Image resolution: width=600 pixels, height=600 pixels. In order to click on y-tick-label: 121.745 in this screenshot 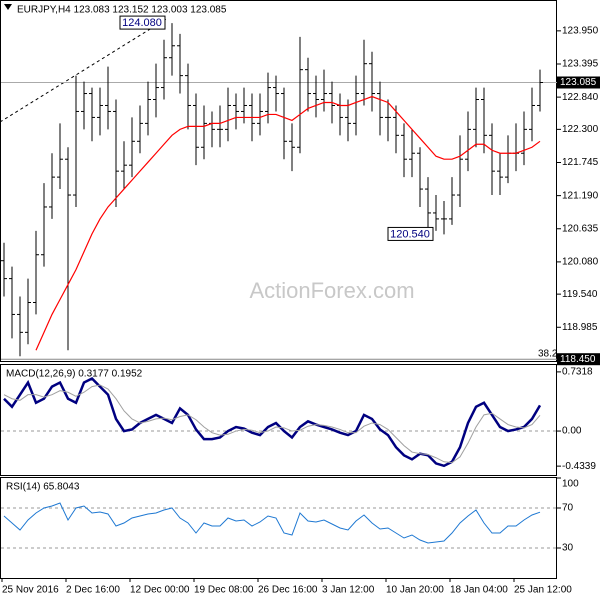, I will do `click(580, 162)`.